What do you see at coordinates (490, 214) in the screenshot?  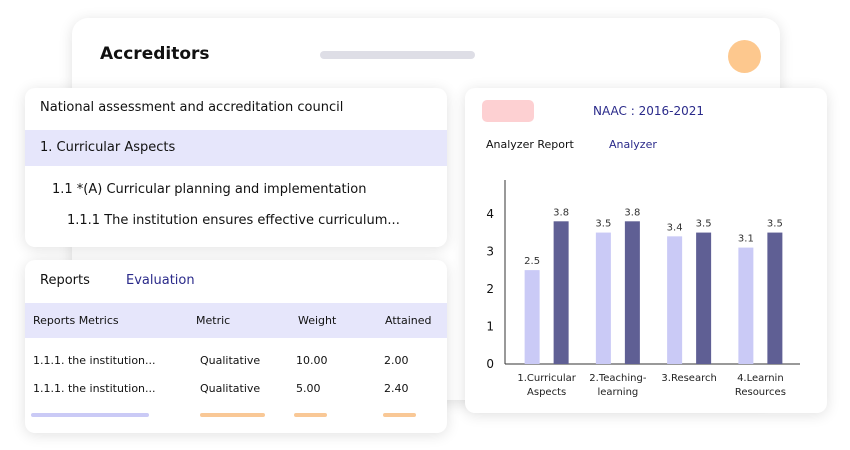 I see `y-tick-label: 4` at bounding box center [490, 214].